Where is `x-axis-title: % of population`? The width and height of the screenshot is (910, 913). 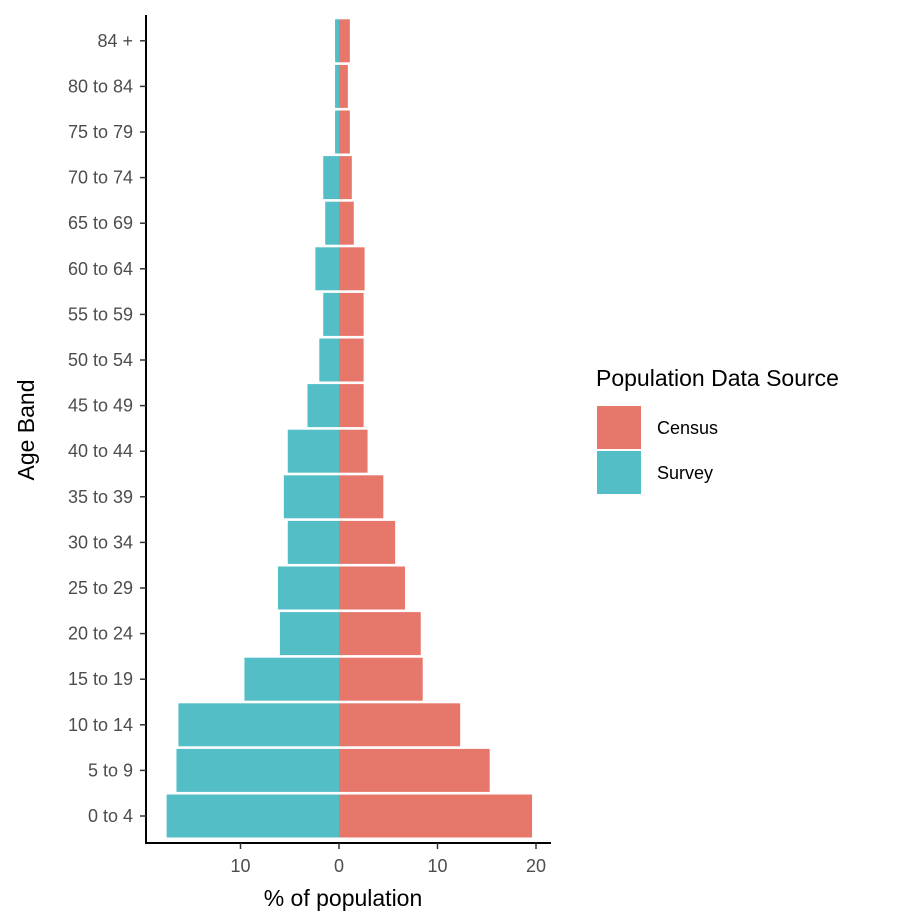
x-axis-title: % of population is located at coordinates (343, 898).